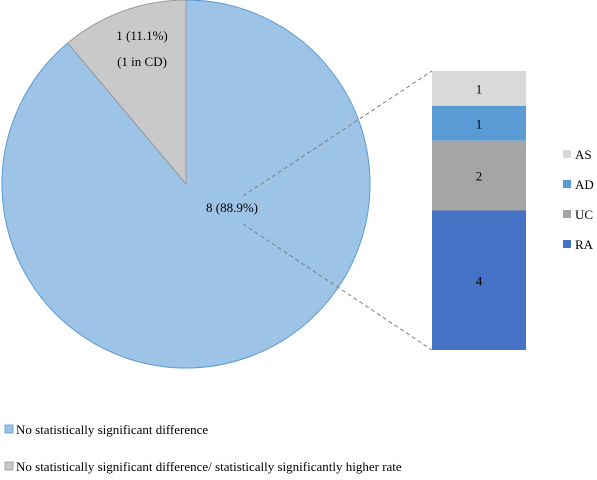 This screenshot has height=480, width=597. Describe the element at coordinates (567, 214) in the screenshot. I see `bar-legend-swatch-uc` at that location.